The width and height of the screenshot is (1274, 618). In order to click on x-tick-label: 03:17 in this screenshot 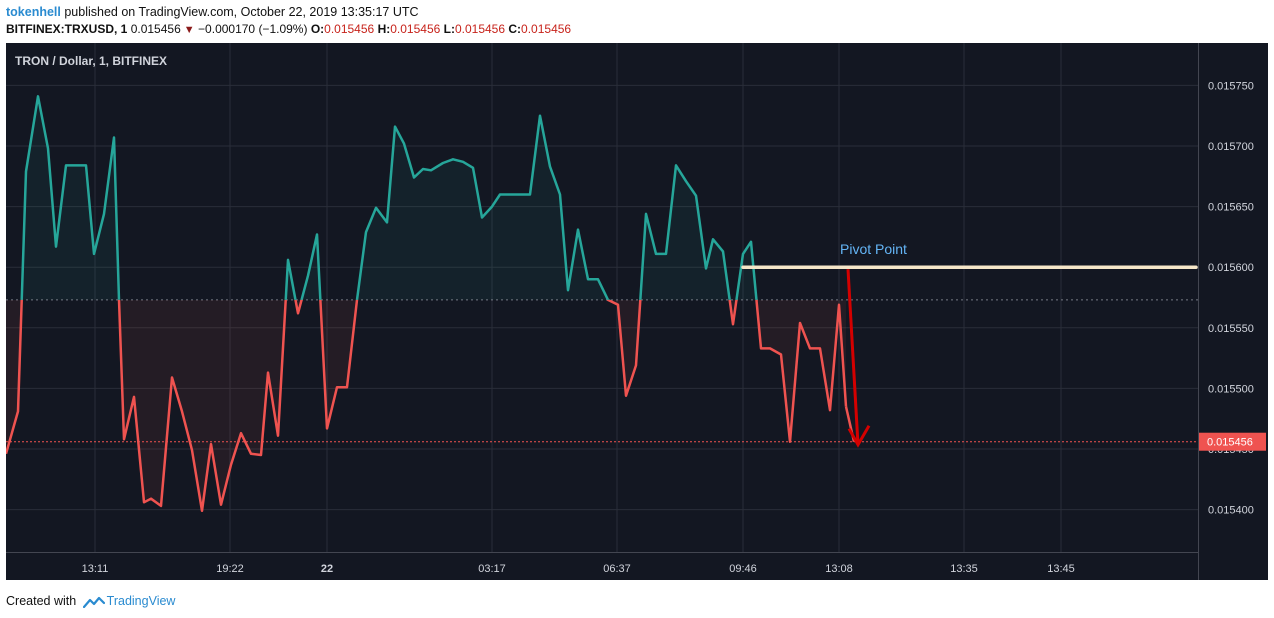, I will do `click(492, 569)`.